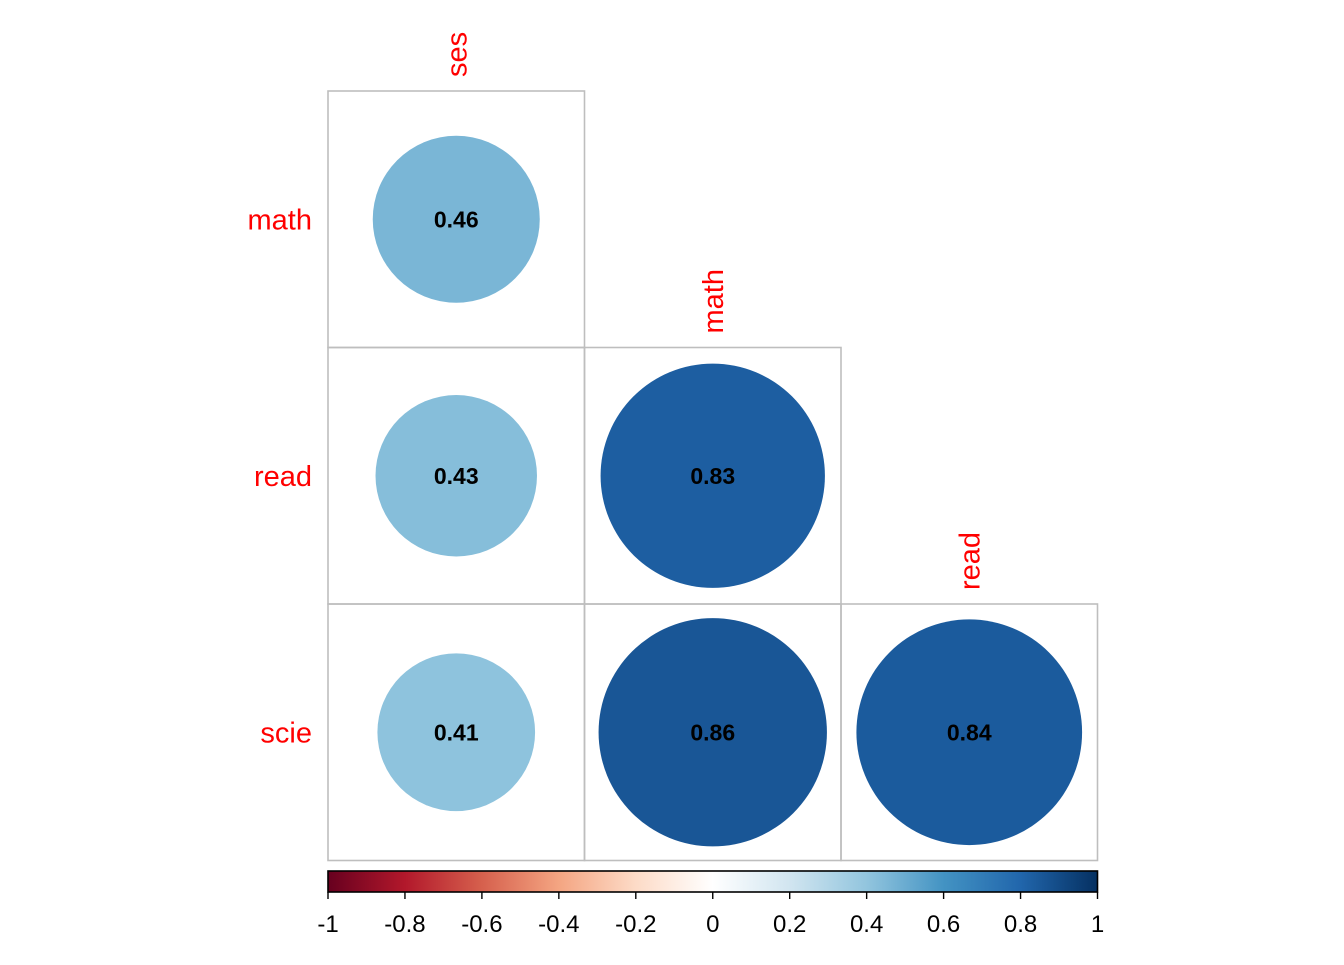  What do you see at coordinates (1097, 924) in the screenshot?
I see `colorbar-tick-label: 1` at bounding box center [1097, 924].